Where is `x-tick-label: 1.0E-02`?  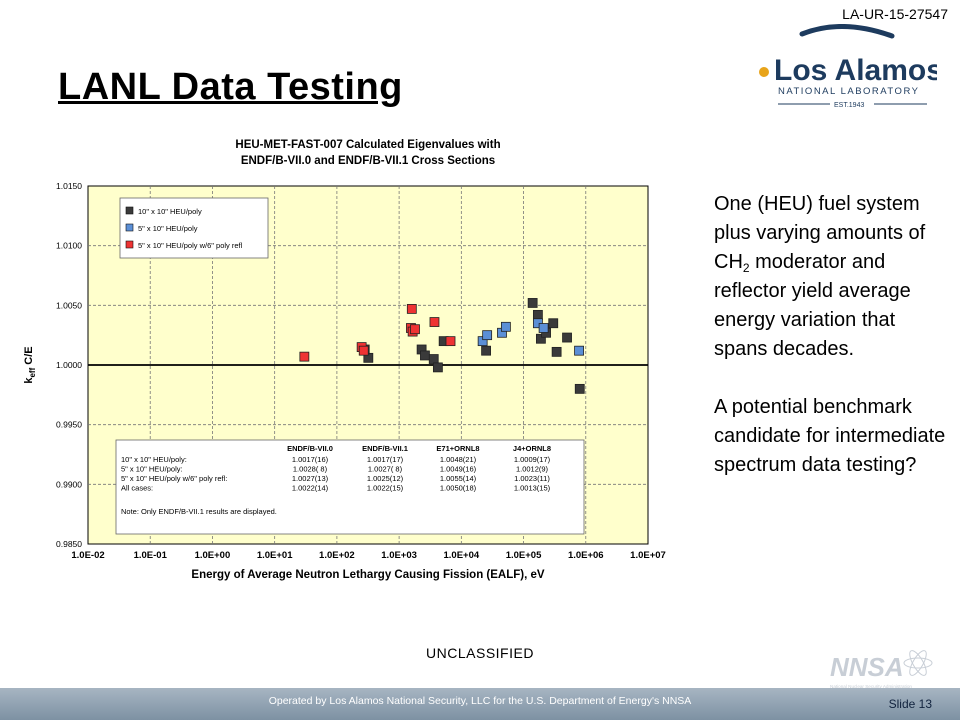
x-tick-label: 1.0E-02 is located at coordinates (87, 555).